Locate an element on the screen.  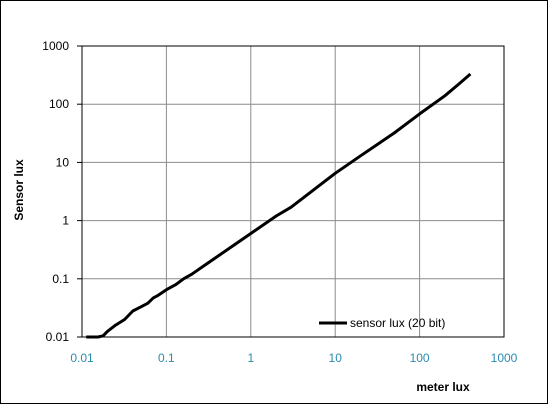
x-axis-ticks: 0.01 0.1 1 10 100 1000 is located at coordinates (293, 358).